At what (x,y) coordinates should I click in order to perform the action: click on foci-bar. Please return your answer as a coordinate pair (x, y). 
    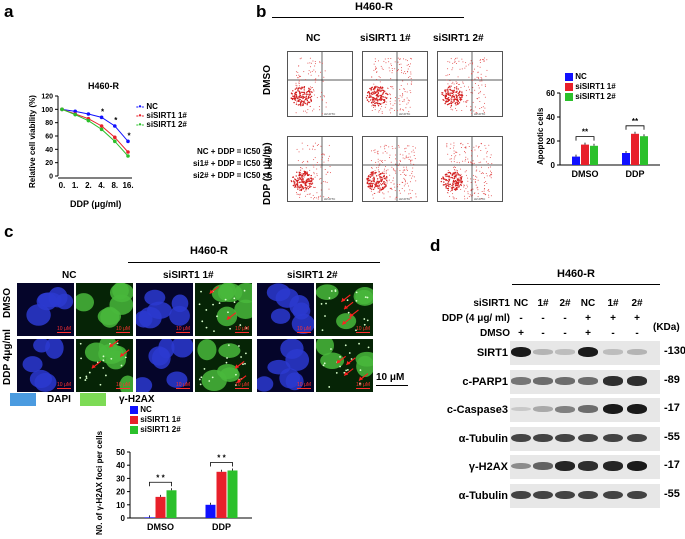
    Looking at the image, I should click on (160, 507).